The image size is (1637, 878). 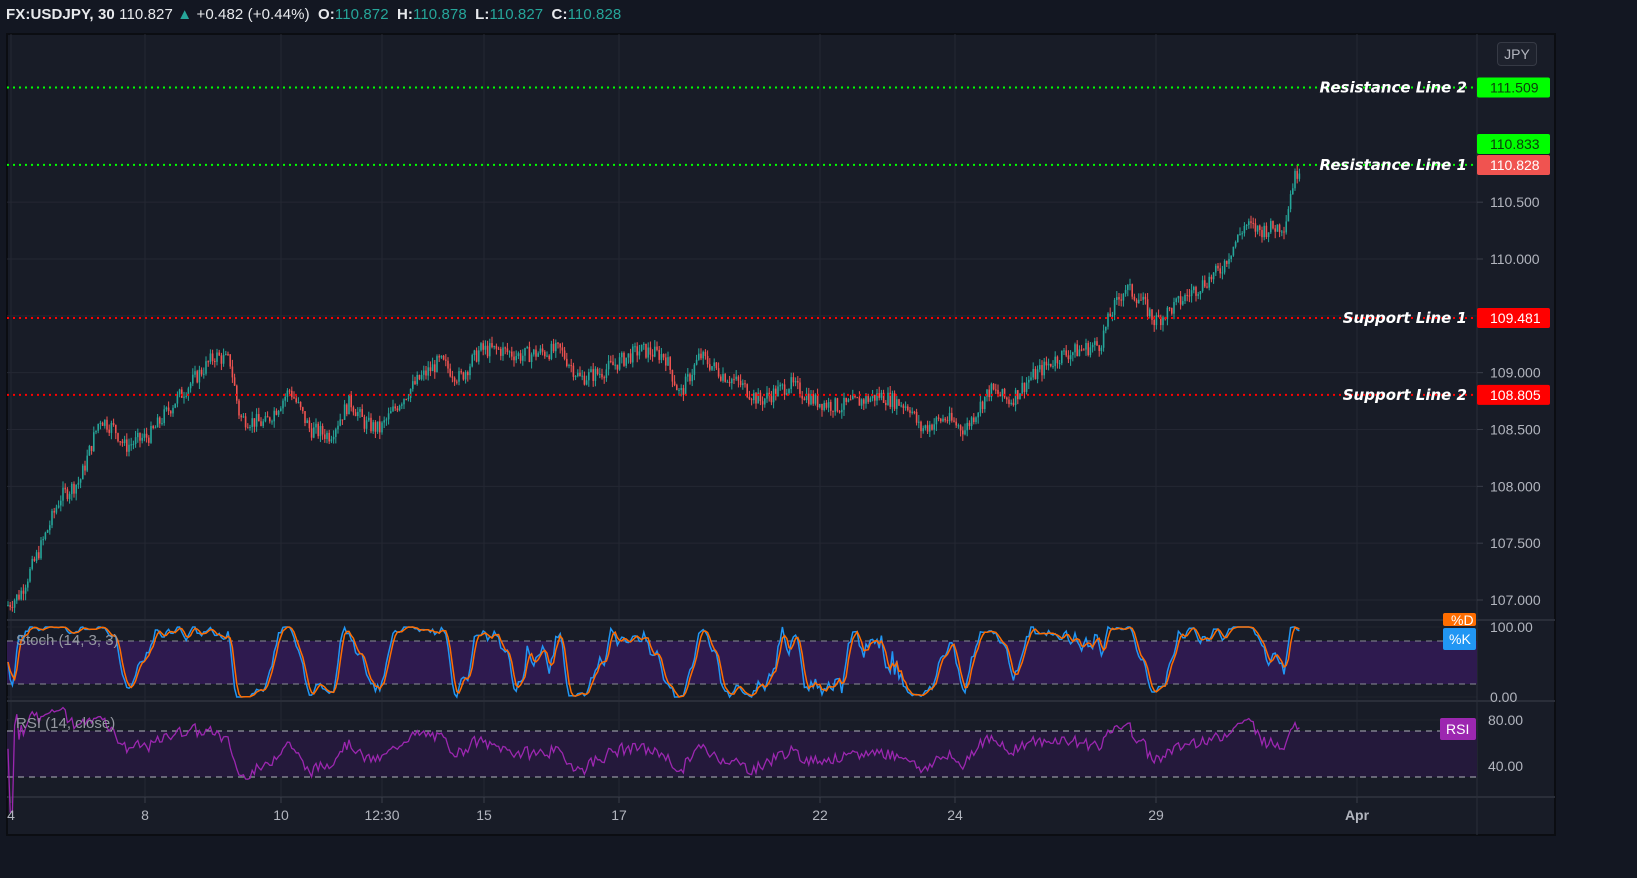 I want to click on last-price: 110.827, so click(x=146, y=14).